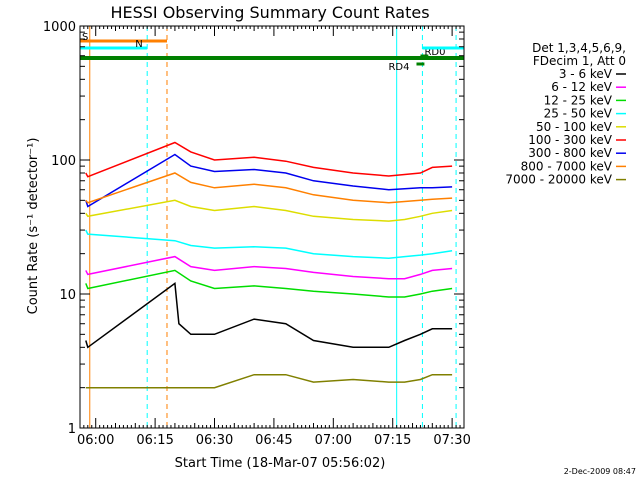  I want to click on legend-label-300-800-kev: 300 - 800 keV, so click(570, 153).